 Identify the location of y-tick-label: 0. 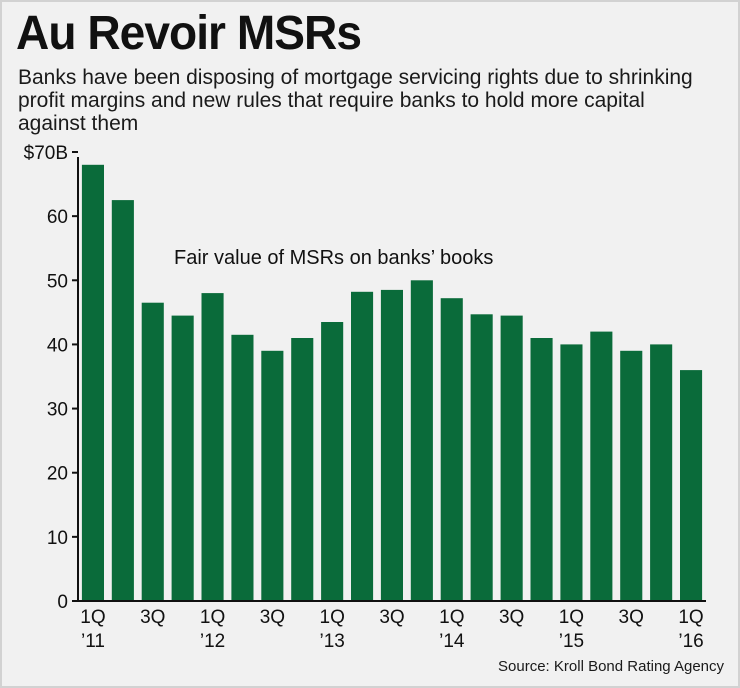
(62, 602).